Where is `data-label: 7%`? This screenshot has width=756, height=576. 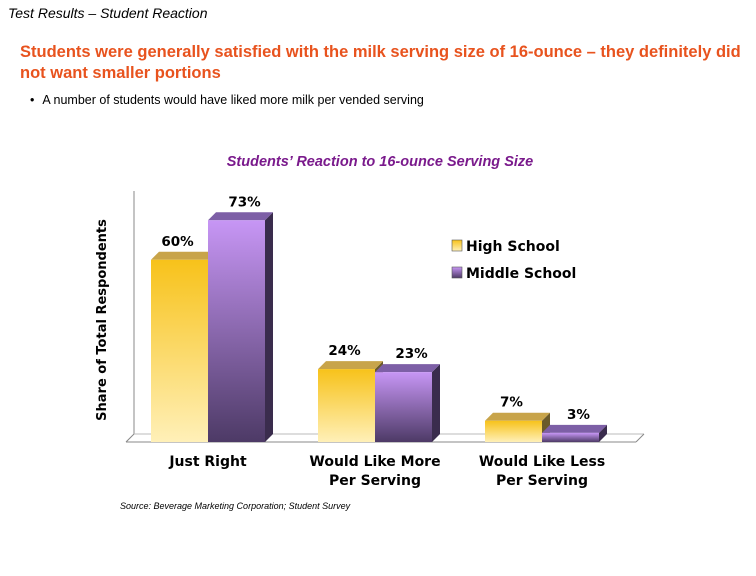
data-label: 7% is located at coordinates (511, 403).